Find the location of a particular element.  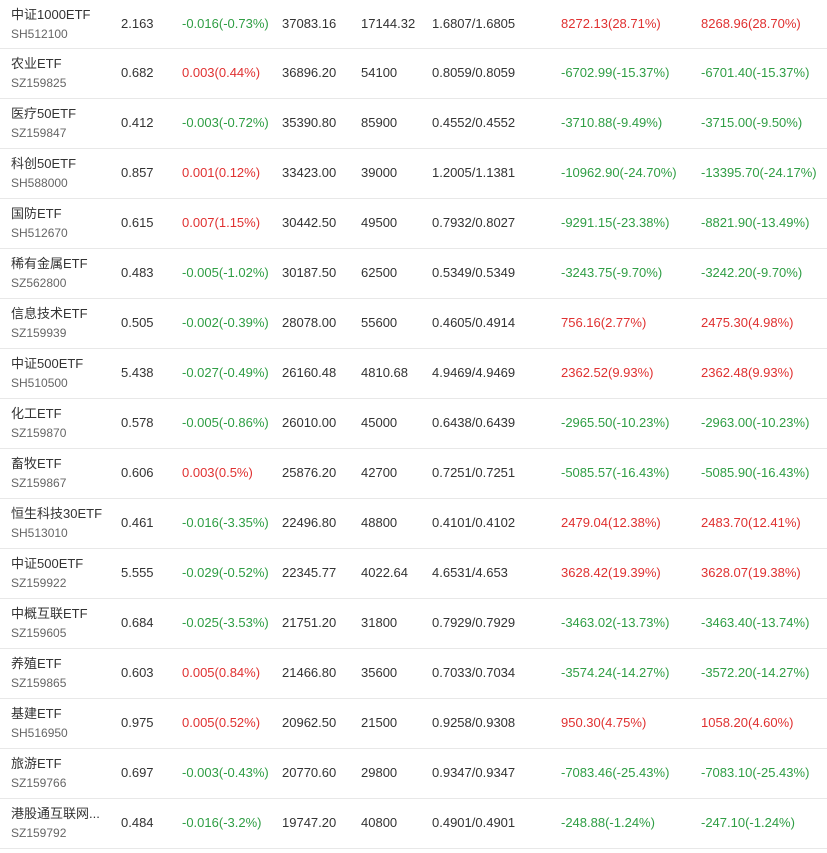

profit-value-1: 756.16(2.77%) is located at coordinates (604, 322).